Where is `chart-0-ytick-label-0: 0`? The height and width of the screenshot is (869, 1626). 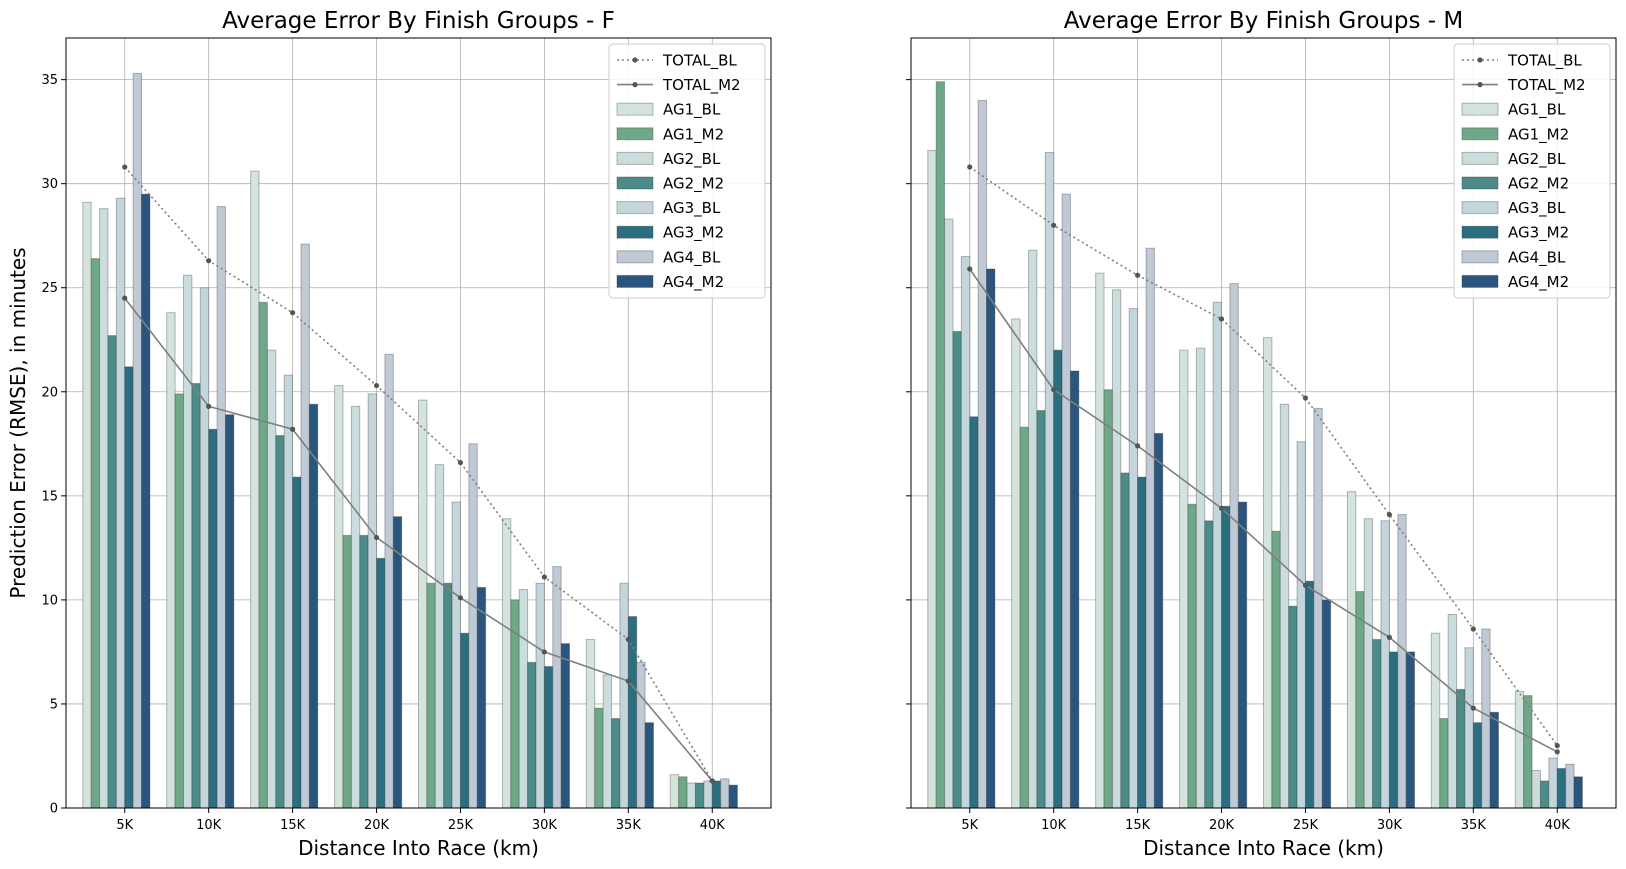
chart-0-ytick-label-0: 0 is located at coordinates (54, 809).